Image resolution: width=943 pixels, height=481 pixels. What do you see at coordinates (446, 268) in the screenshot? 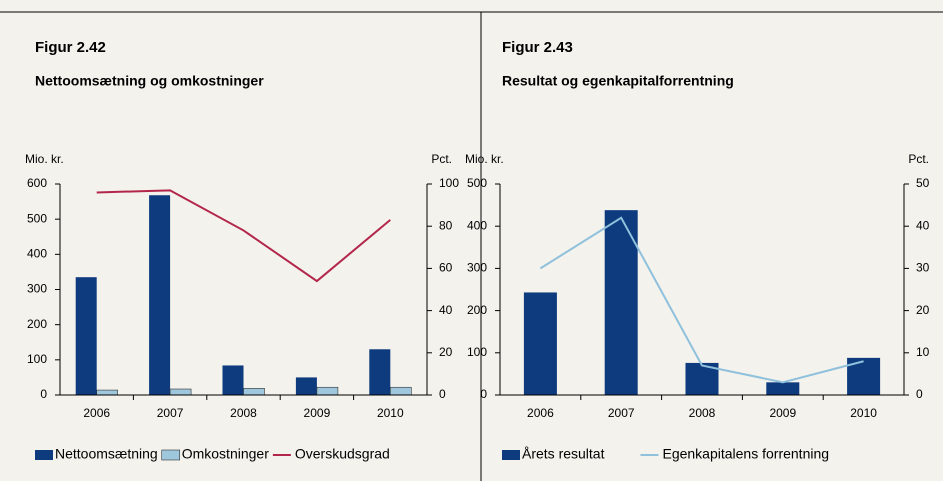
I see `y2-tick-label: 60` at bounding box center [446, 268].